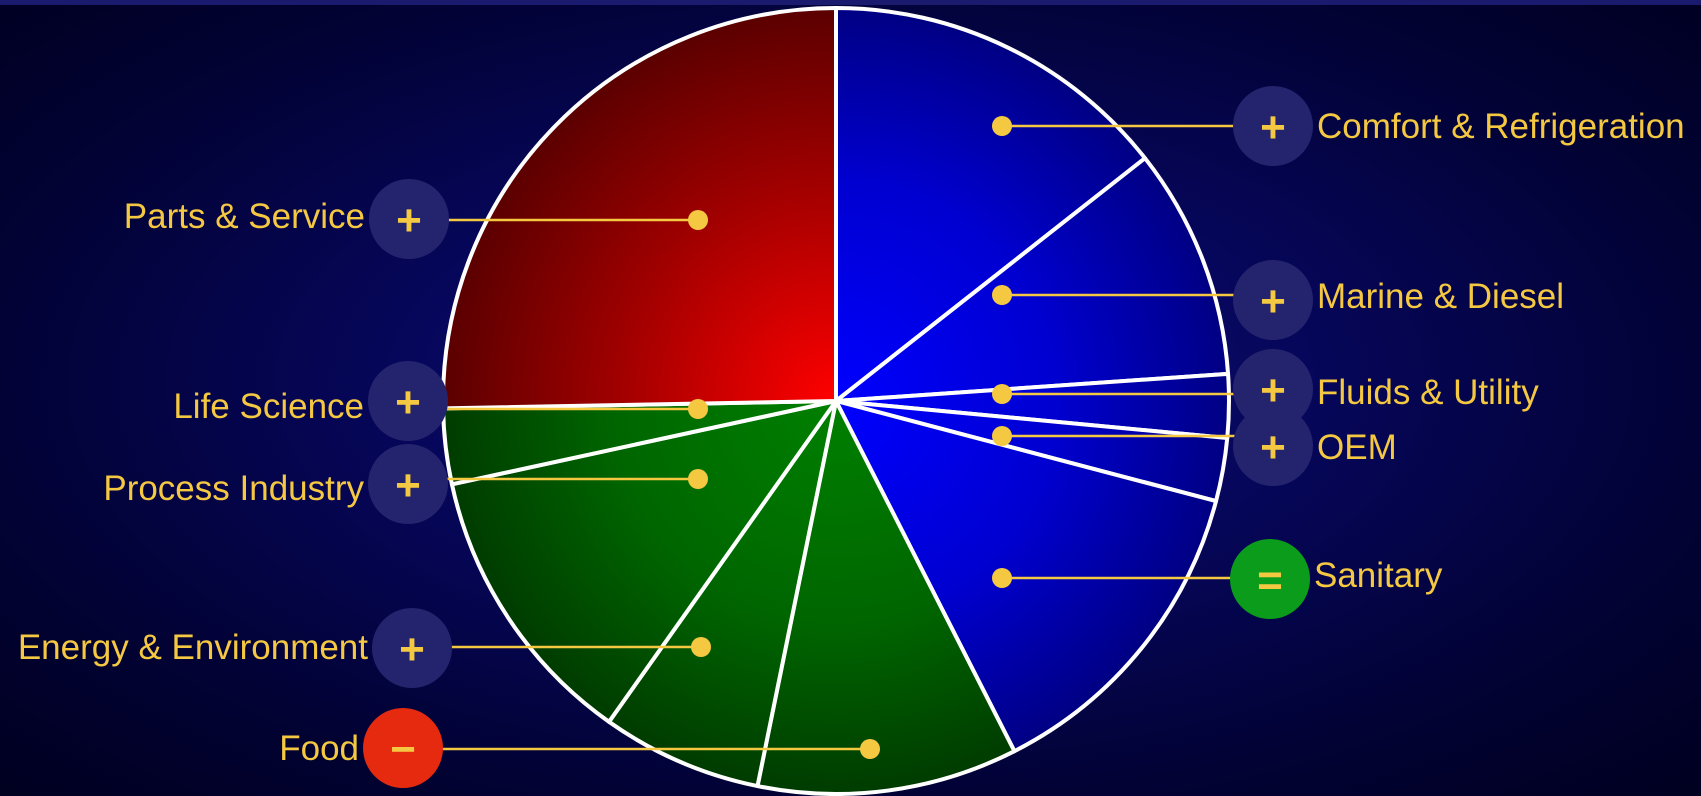 Image resolution: width=1701 pixels, height=796 pixels. I want to click on plus-badge-parts-and-service, so click(409, 219).